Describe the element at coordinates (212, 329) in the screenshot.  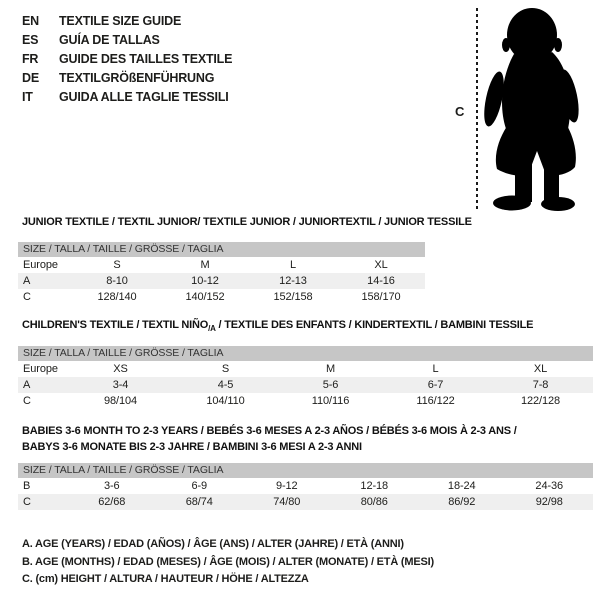
I see `children-title-sub: /A` at that location.